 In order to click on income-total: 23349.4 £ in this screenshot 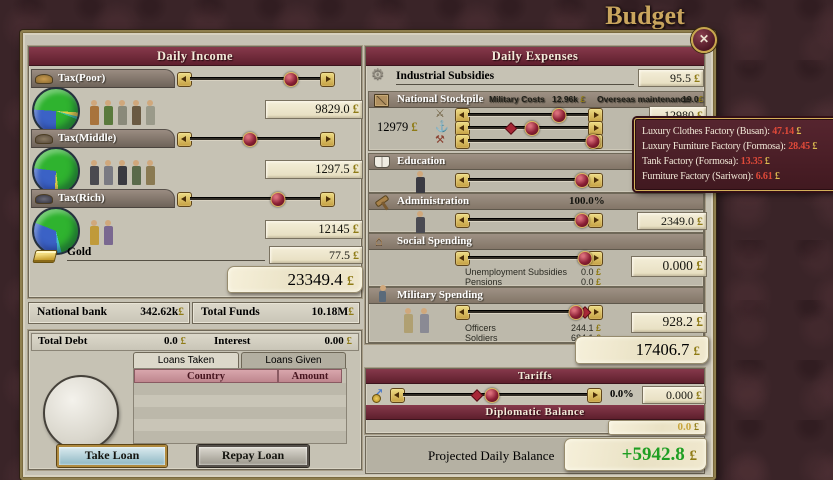, I will do `click(295, 279)`.